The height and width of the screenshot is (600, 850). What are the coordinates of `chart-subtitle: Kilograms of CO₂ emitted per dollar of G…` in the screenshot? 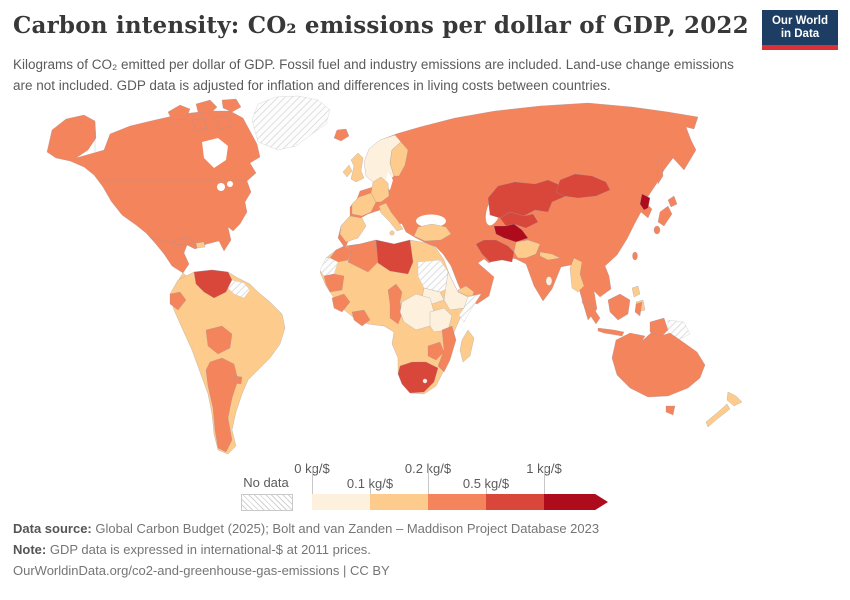 It's located at (373, 75).